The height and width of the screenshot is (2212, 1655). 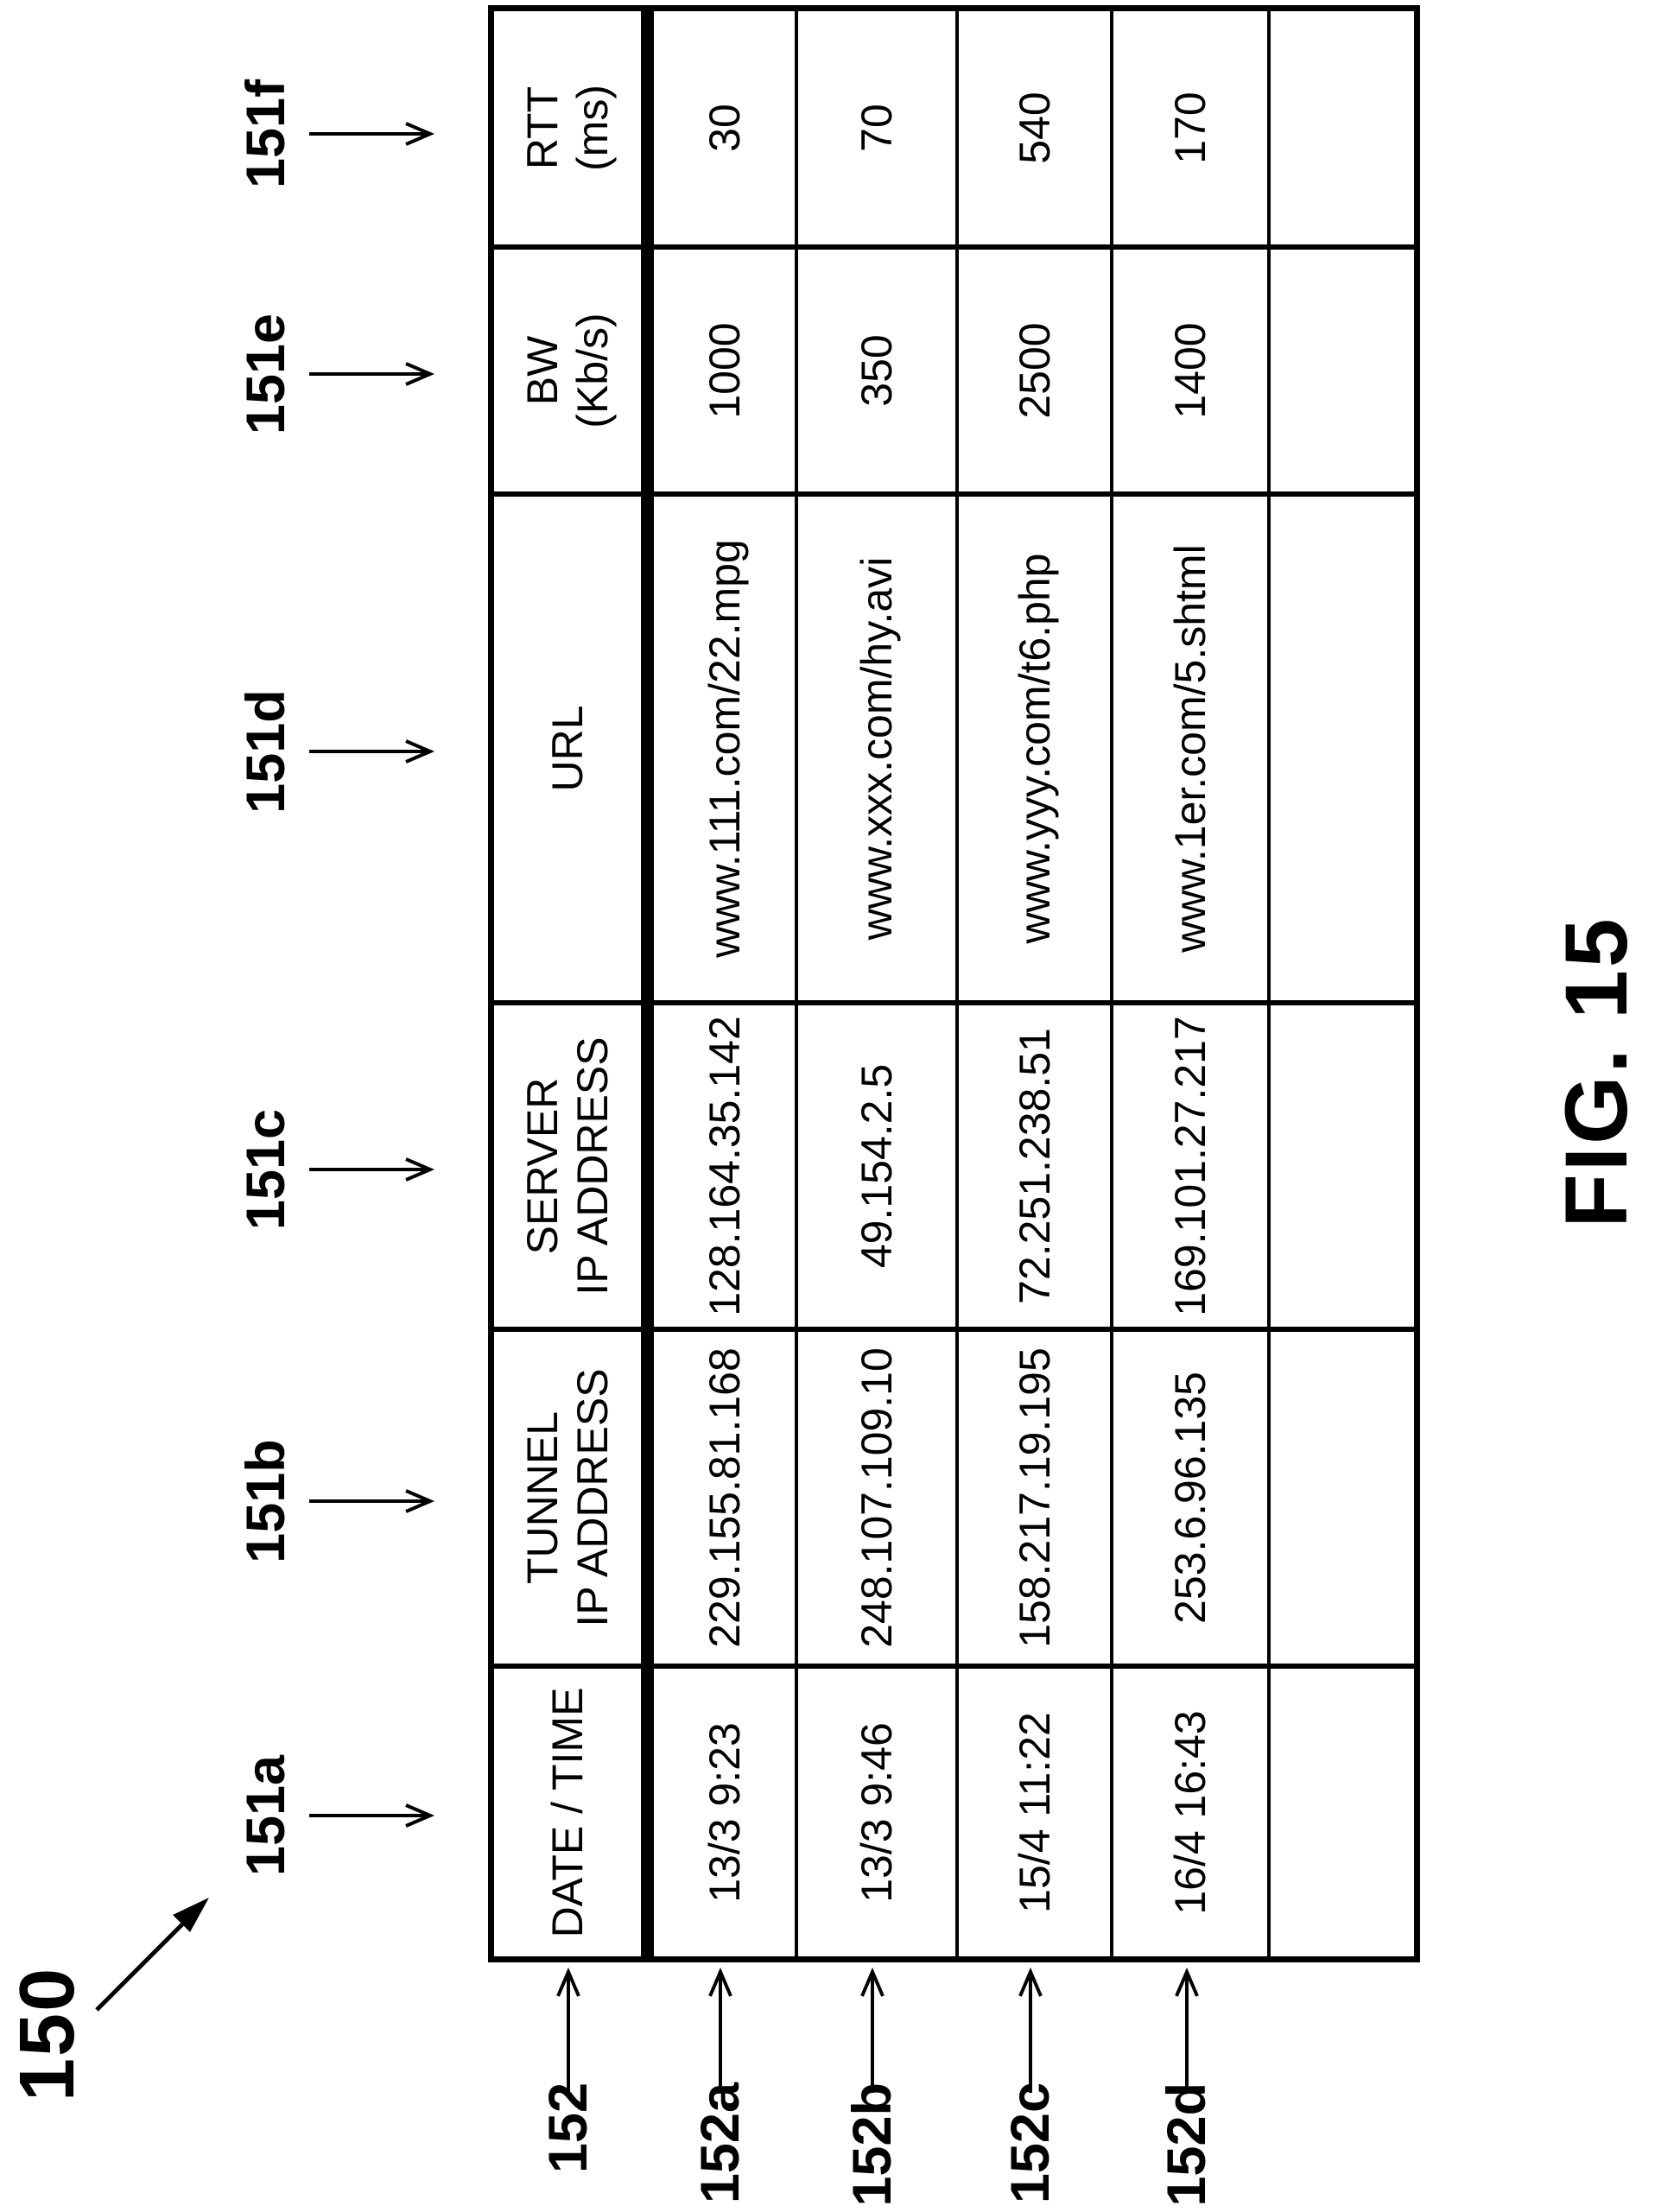 I want to click on column-arrow-151a-icon, so click(x=374, y=1816).